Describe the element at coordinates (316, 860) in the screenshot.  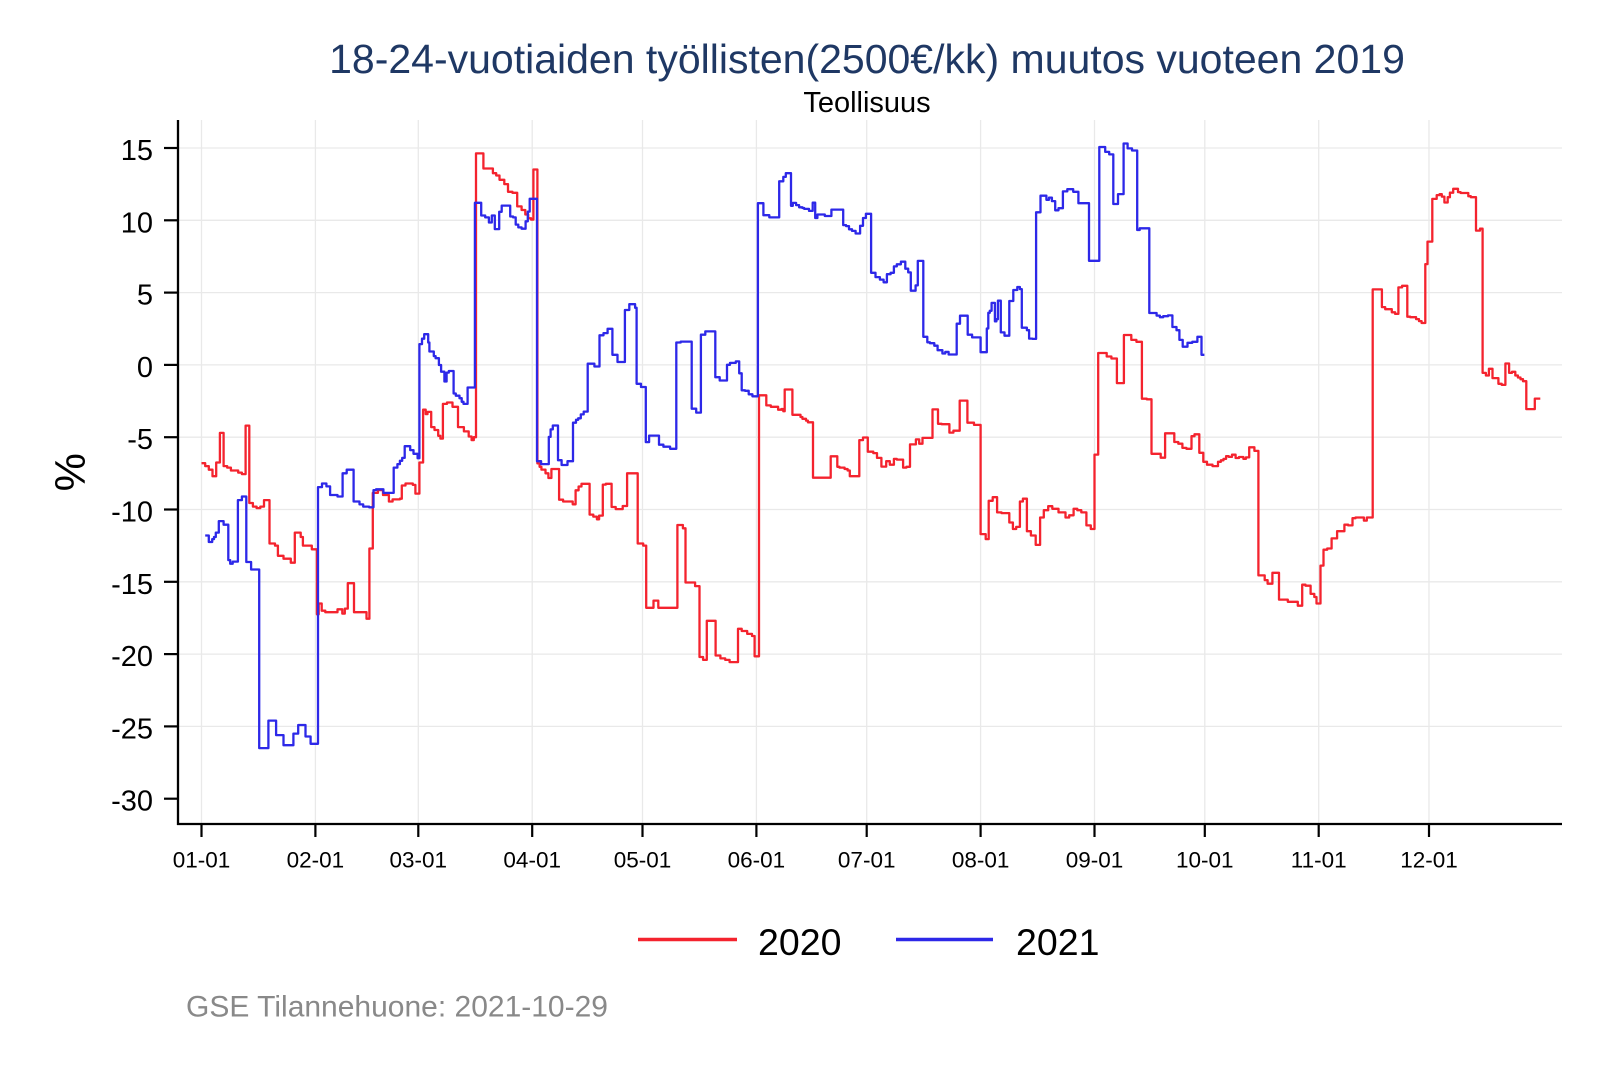
I see `svg-text: 02-01` at that location.